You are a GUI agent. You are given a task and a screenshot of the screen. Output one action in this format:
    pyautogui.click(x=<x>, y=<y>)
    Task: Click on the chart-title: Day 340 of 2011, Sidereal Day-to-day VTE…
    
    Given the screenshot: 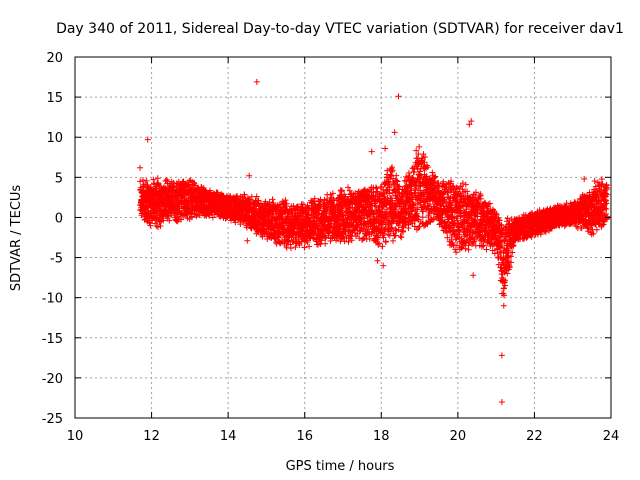 What is the action you would take?
    pyautogui.click(x=340, y=29)
    